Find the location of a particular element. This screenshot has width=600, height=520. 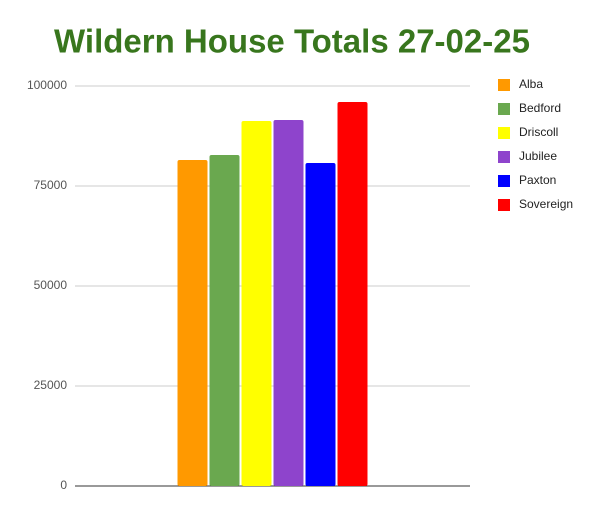

legend-label: Sovereign is located at coordinates (546, 204).